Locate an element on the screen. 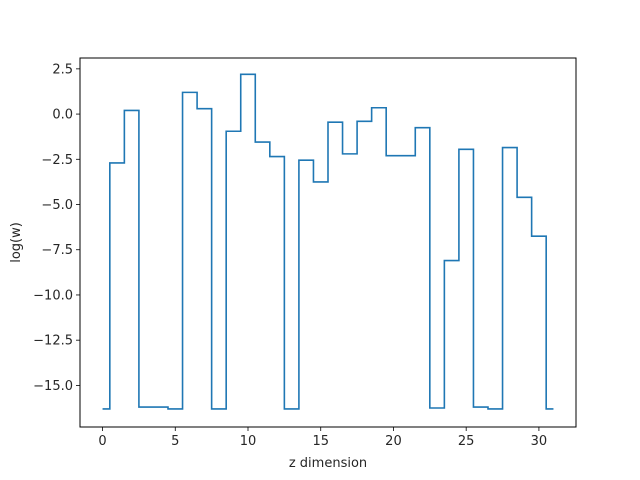 The height and width of the screenshot is (480, 640). x-tick-label: 25 is located at coordinates (466, 441).